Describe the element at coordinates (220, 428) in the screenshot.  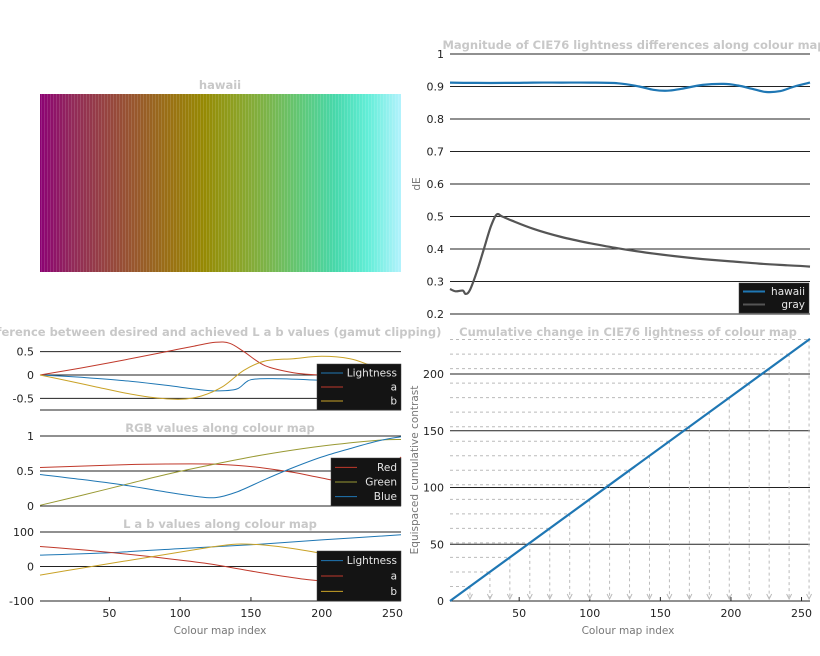
I see `rgb-chart-title: RGB values along colour map` at that location.